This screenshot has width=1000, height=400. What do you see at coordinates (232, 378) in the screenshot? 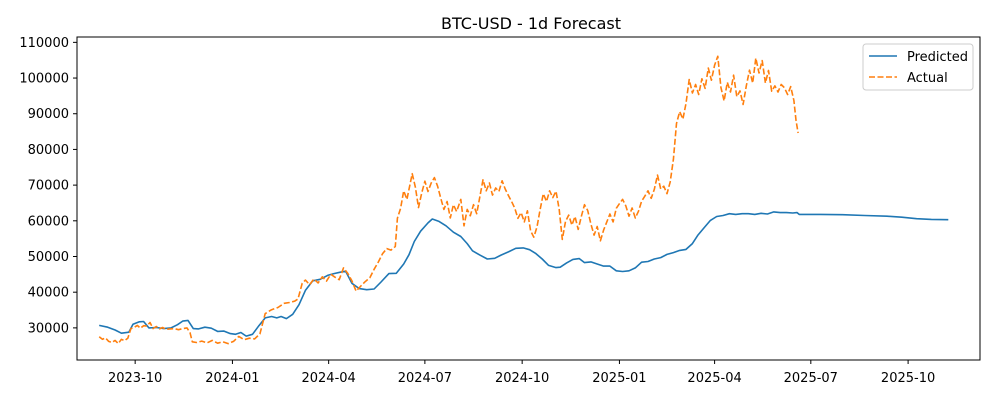
I see `x-tick-label: 2024-01` at bounding box center [232, 378].